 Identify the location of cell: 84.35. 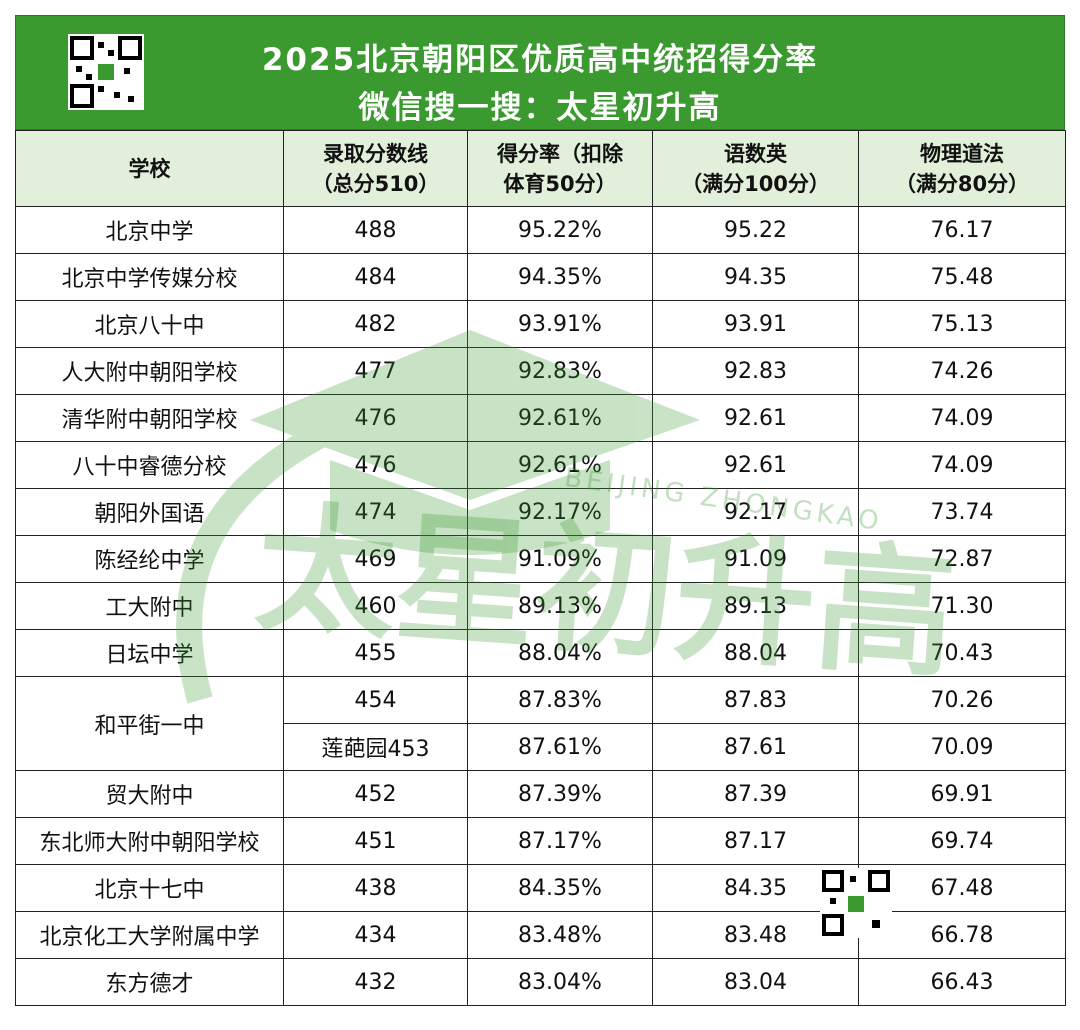
(755, 888).